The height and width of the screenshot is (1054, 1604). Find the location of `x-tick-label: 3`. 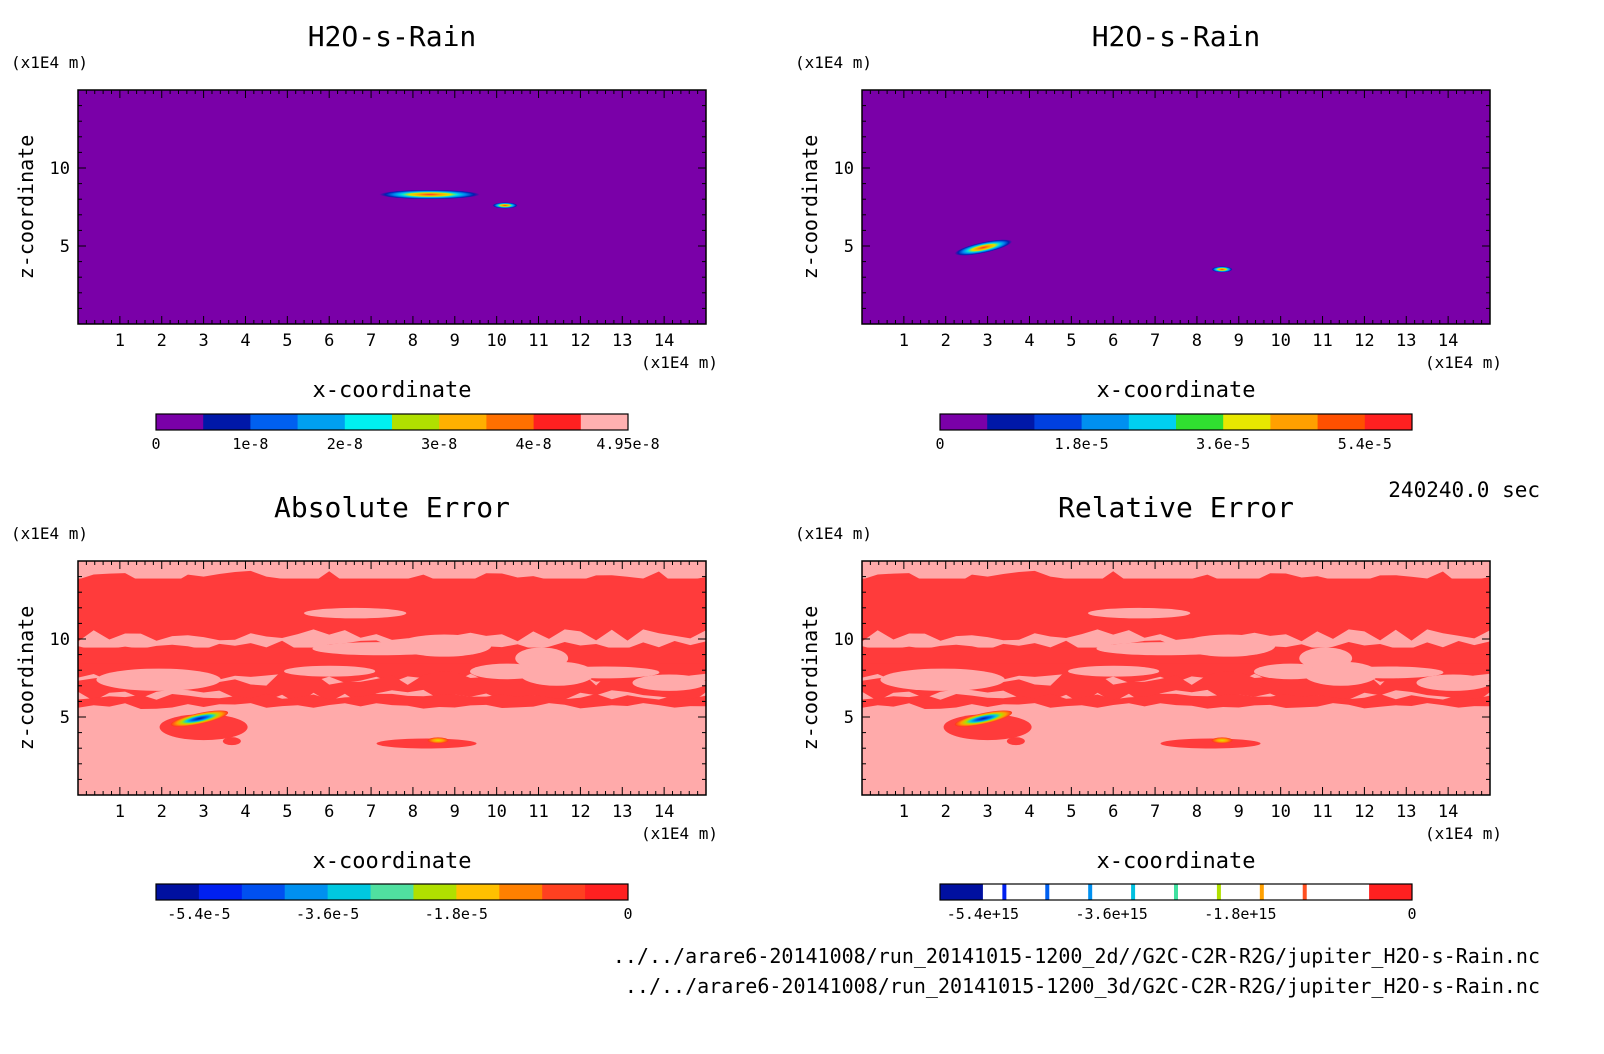

x-tick-label: 3 is located at coordinates (203, 812).